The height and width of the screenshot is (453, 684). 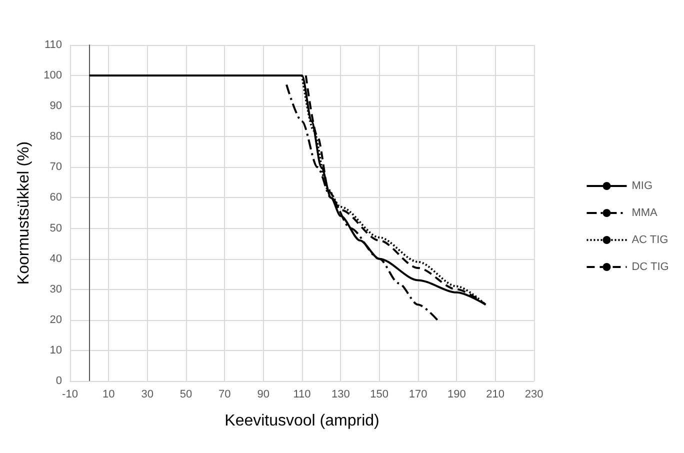 I want to click on y-tick-label: 90, so click(x=56, y=106).